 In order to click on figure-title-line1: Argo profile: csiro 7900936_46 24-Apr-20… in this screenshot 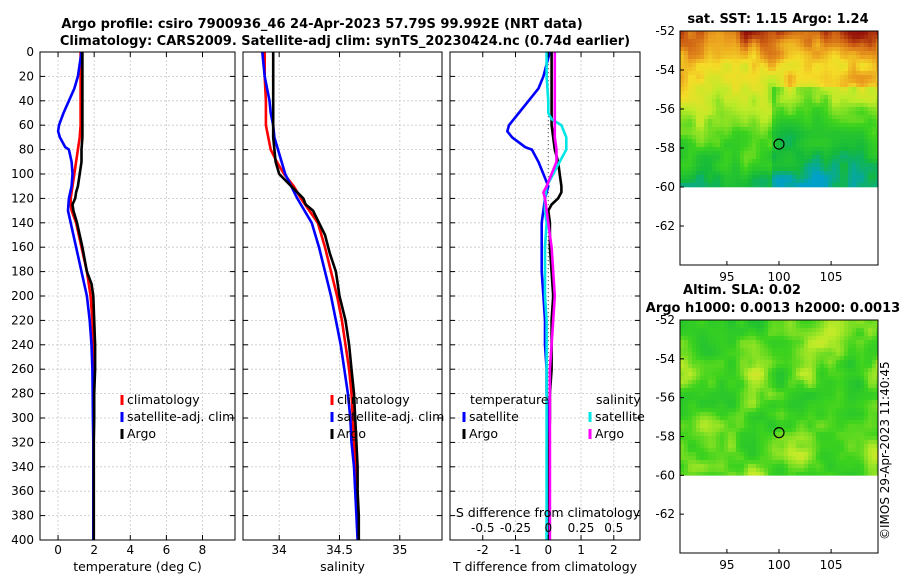, I will do `click(321, 24)`.